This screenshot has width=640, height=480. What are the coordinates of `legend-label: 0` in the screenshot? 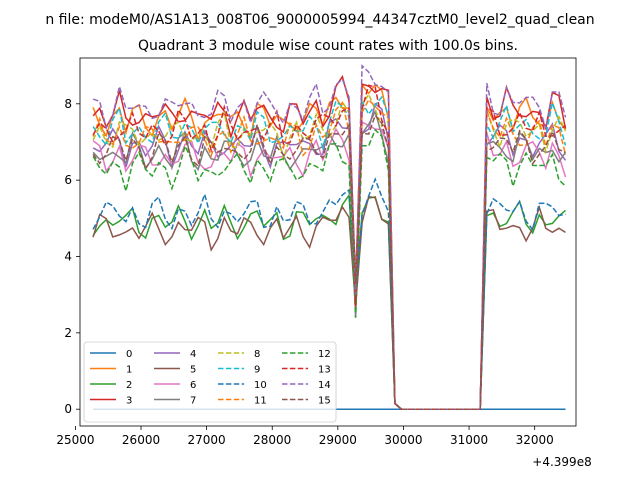 It's located at (129, 354).